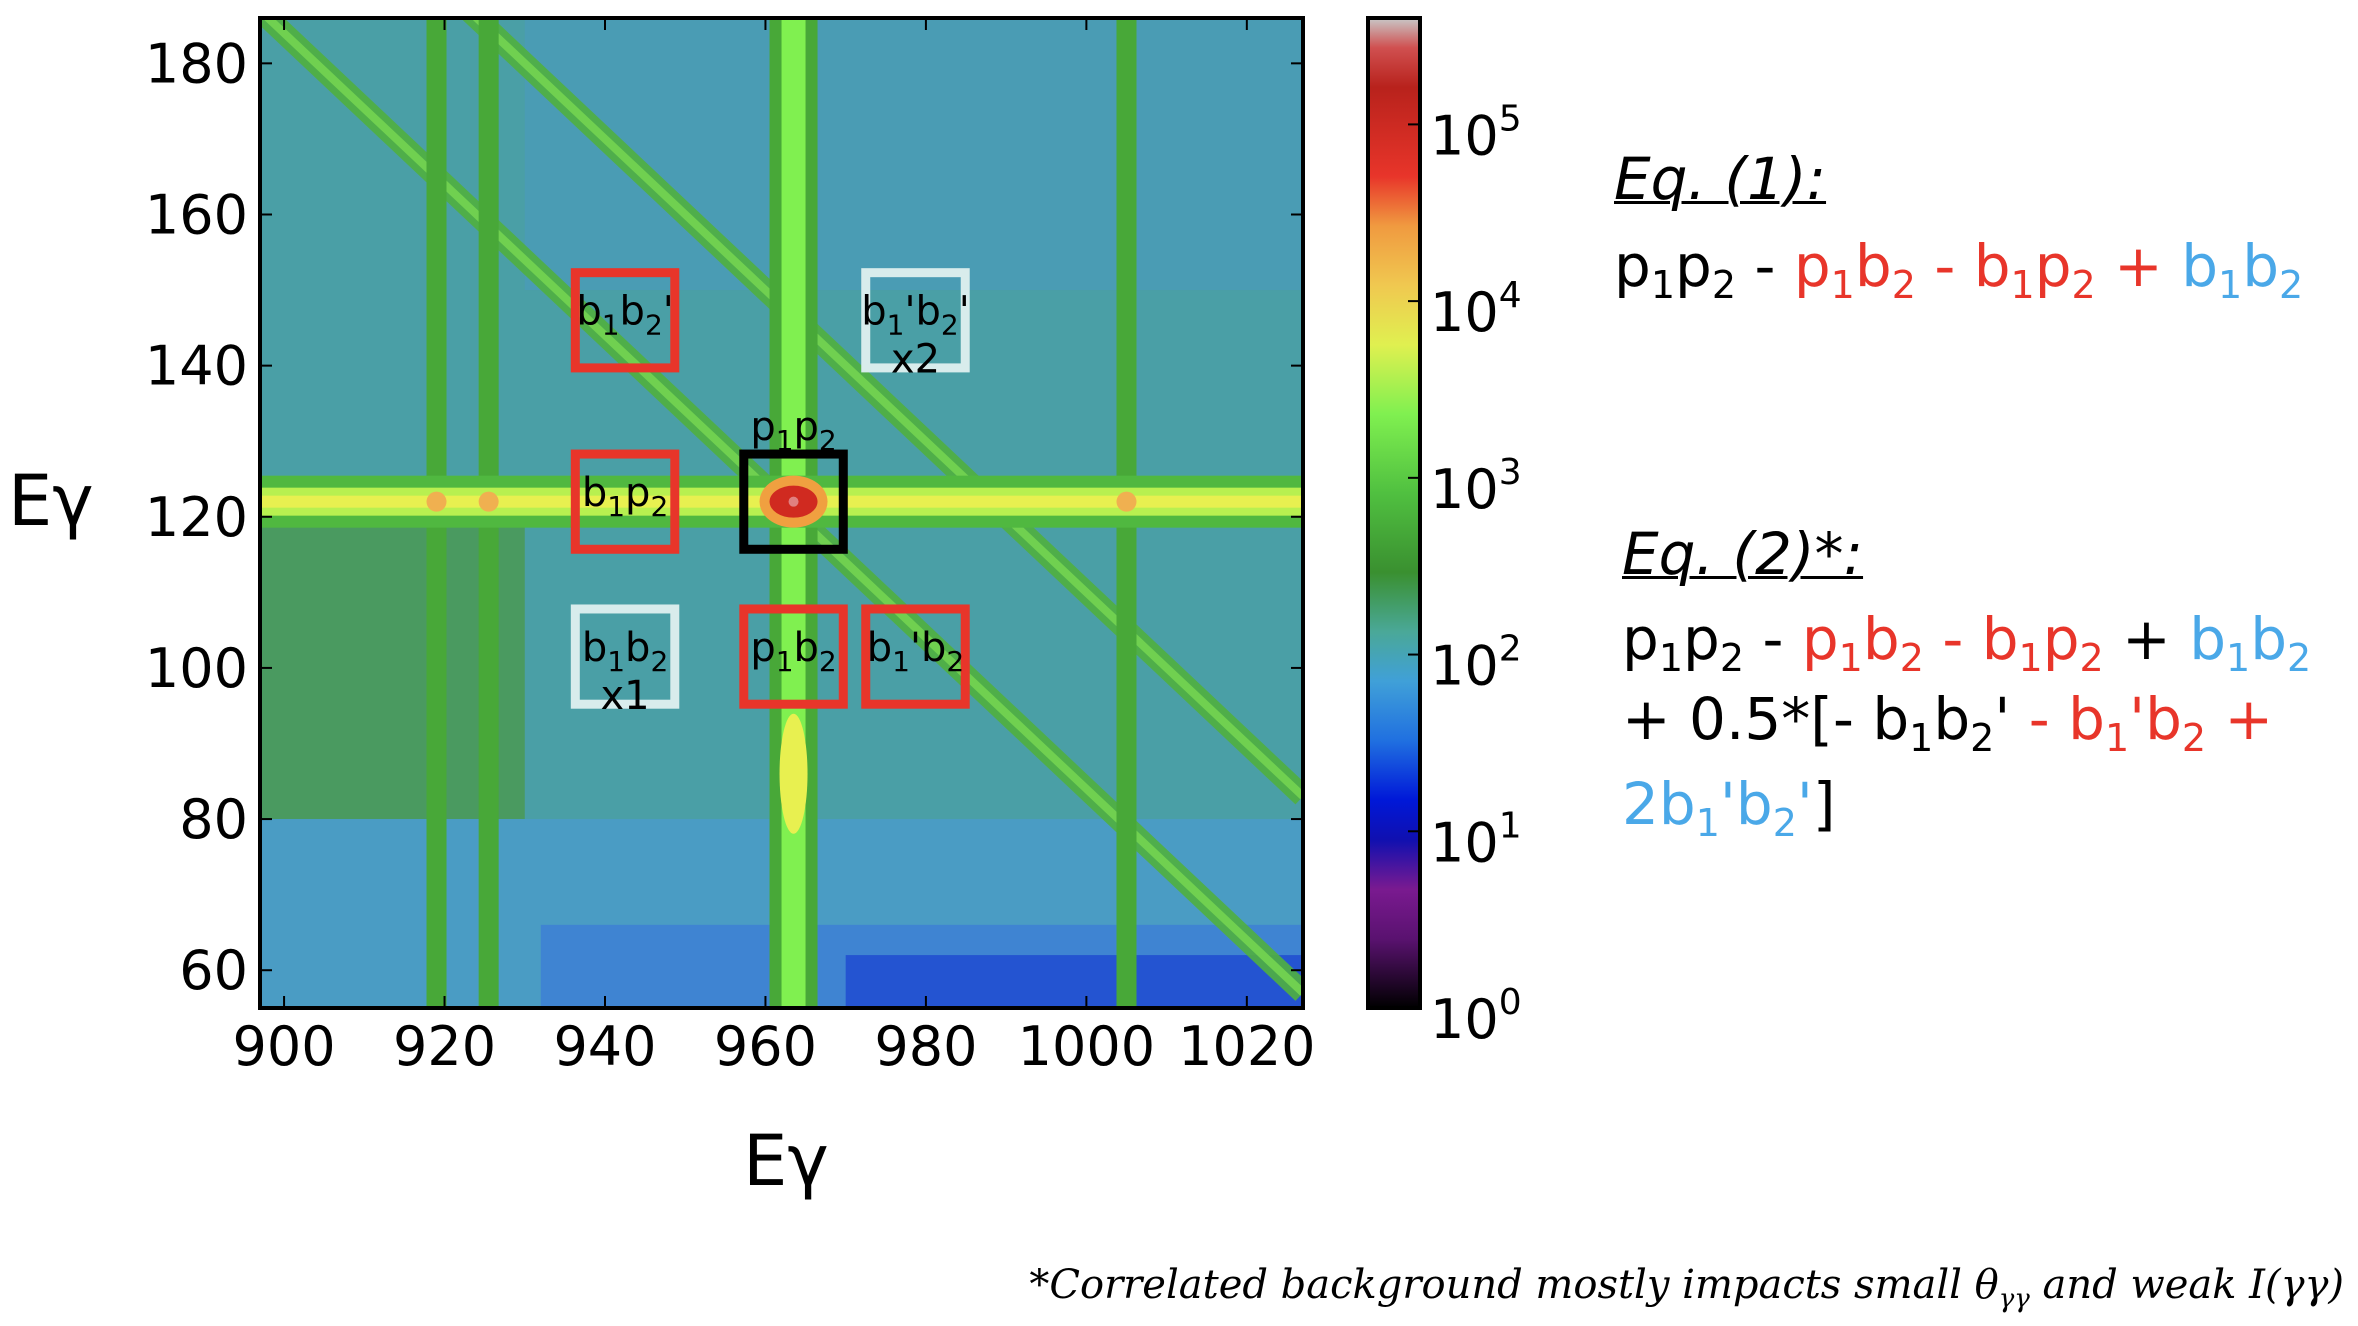  Describe the element at coordinates (284, 1046) in the screenshot. I see `x-tick-label: 900` at that location.